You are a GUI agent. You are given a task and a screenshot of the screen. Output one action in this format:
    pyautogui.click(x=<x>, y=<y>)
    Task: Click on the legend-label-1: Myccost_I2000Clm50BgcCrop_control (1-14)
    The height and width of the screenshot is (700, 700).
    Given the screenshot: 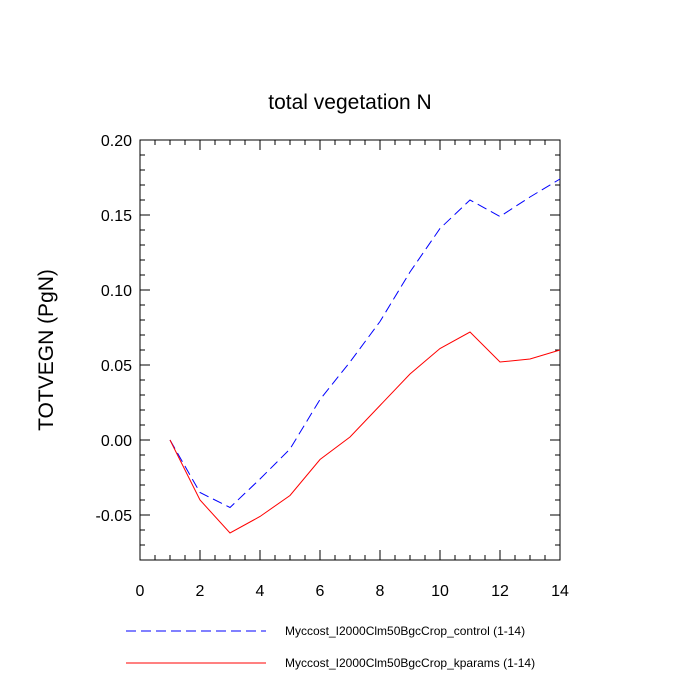 What is the action you would take?
    pyautogui.click(x=405, y=631)
    